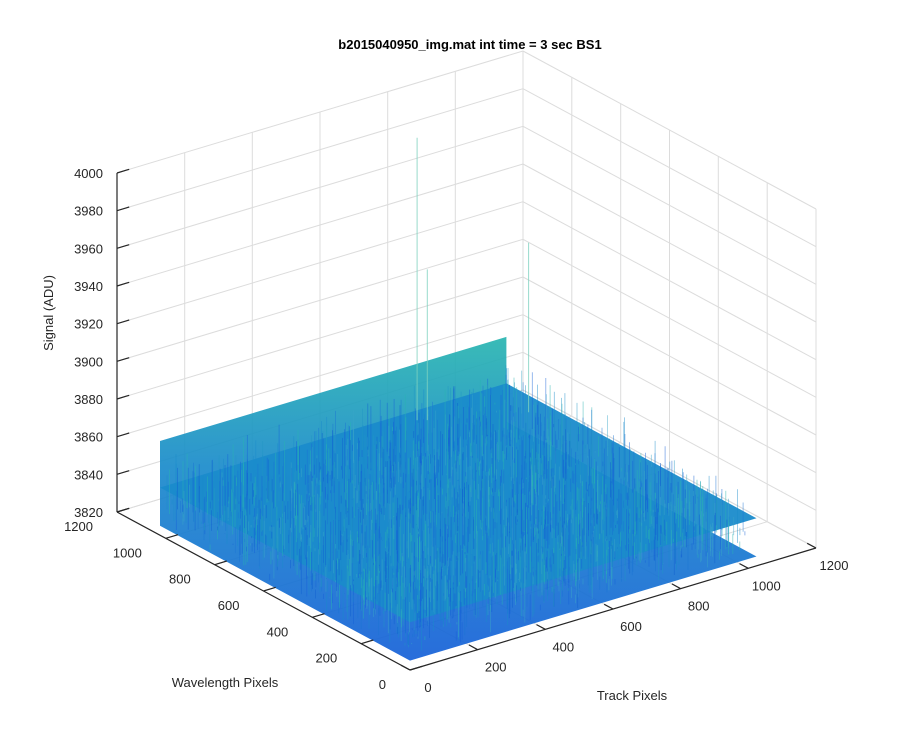 This screenshot has width=900, height=750. What do you see at coordinates (88, 286) in the screenshot?
I see `z-tick-label: 3940` at bounding box center [88, 286].